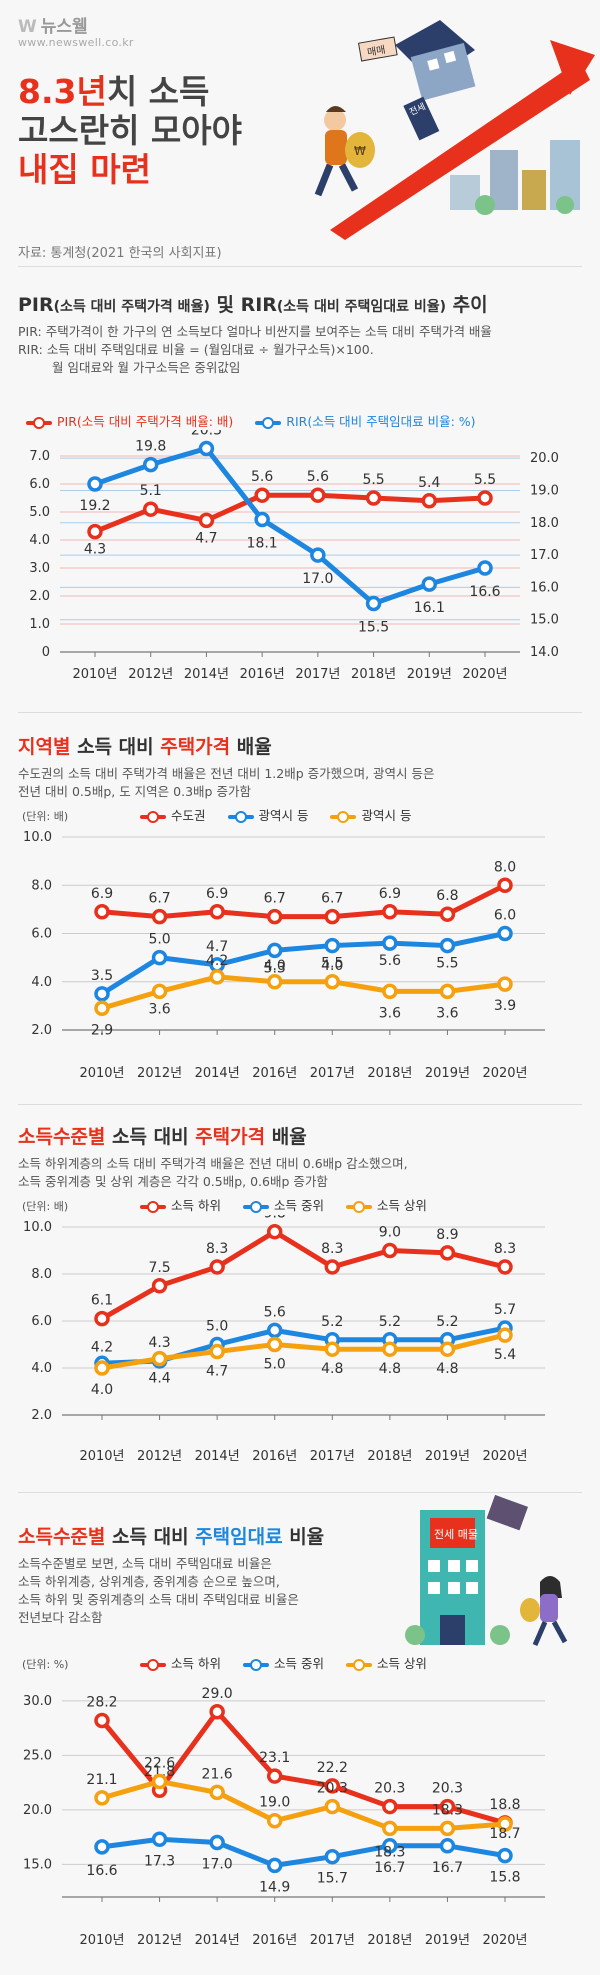 The height and width of the screenshot is (1975, 600). What do you see at coordinates (544, 523) in the screenshot?
I see `y-tick-label: 18.0` at bounding box center [544, 523].